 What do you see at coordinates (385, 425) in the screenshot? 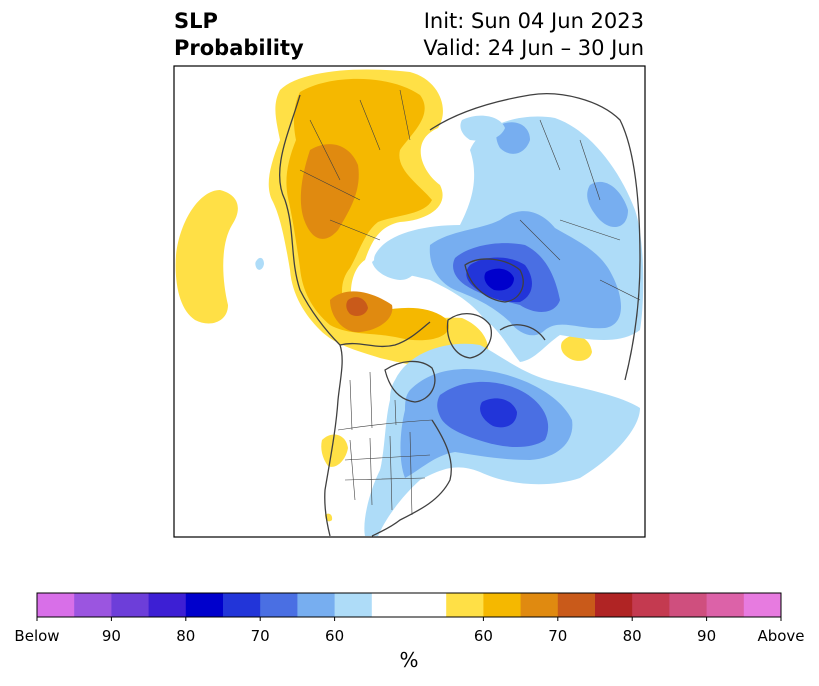
I see `border-us-canada` at bounding box center [385, 425].